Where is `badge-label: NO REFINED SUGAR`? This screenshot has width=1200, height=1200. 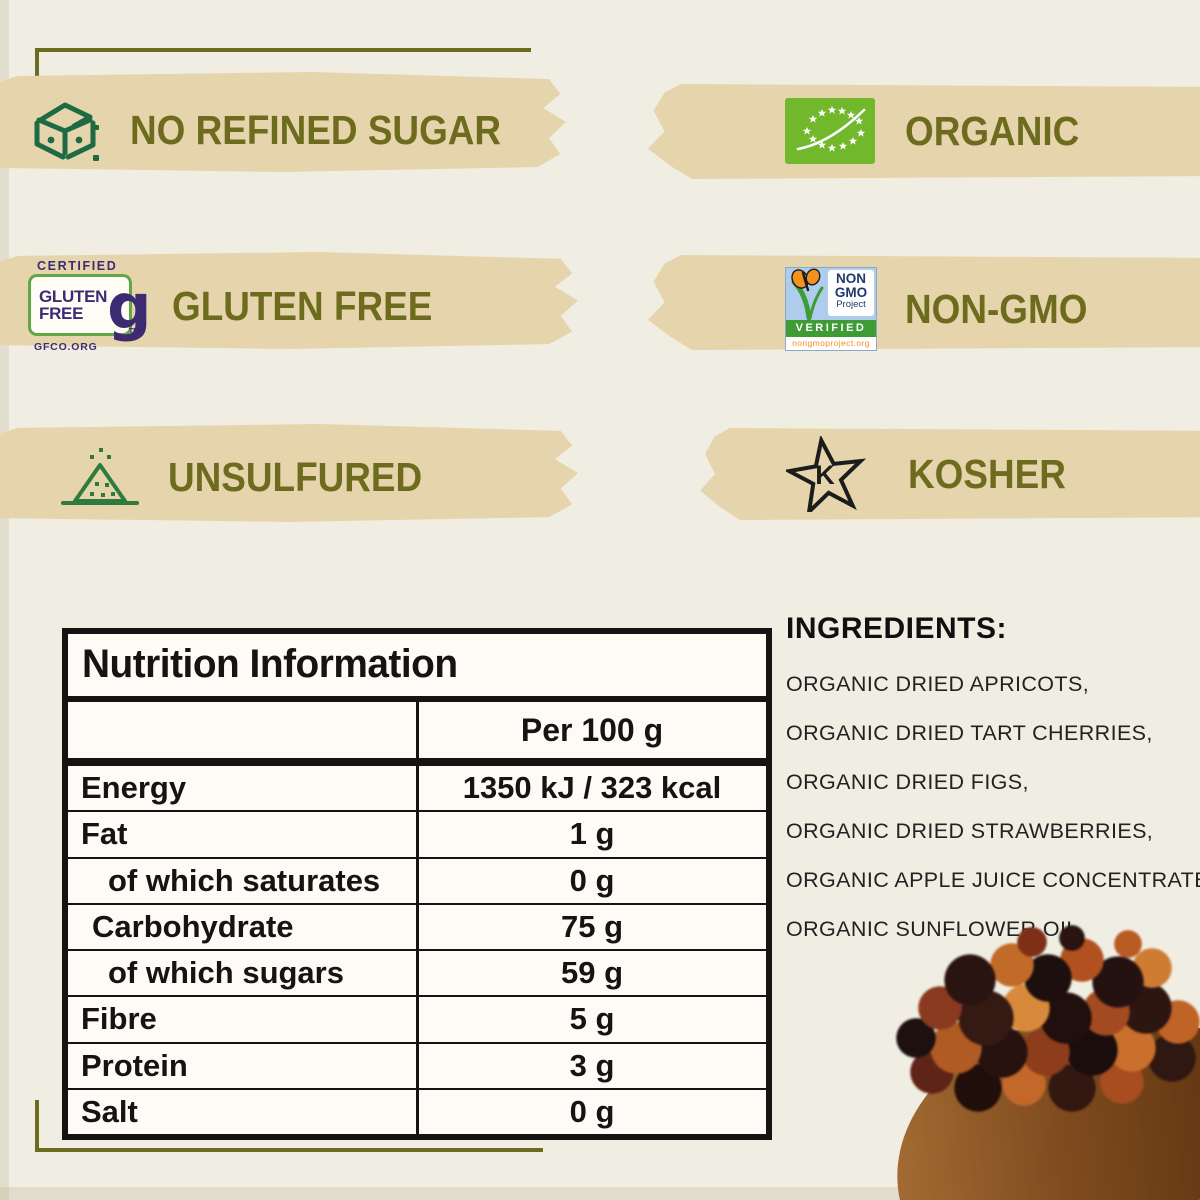
badge-label: NO REFINED SUGAR is located at coordinates (316, 129).